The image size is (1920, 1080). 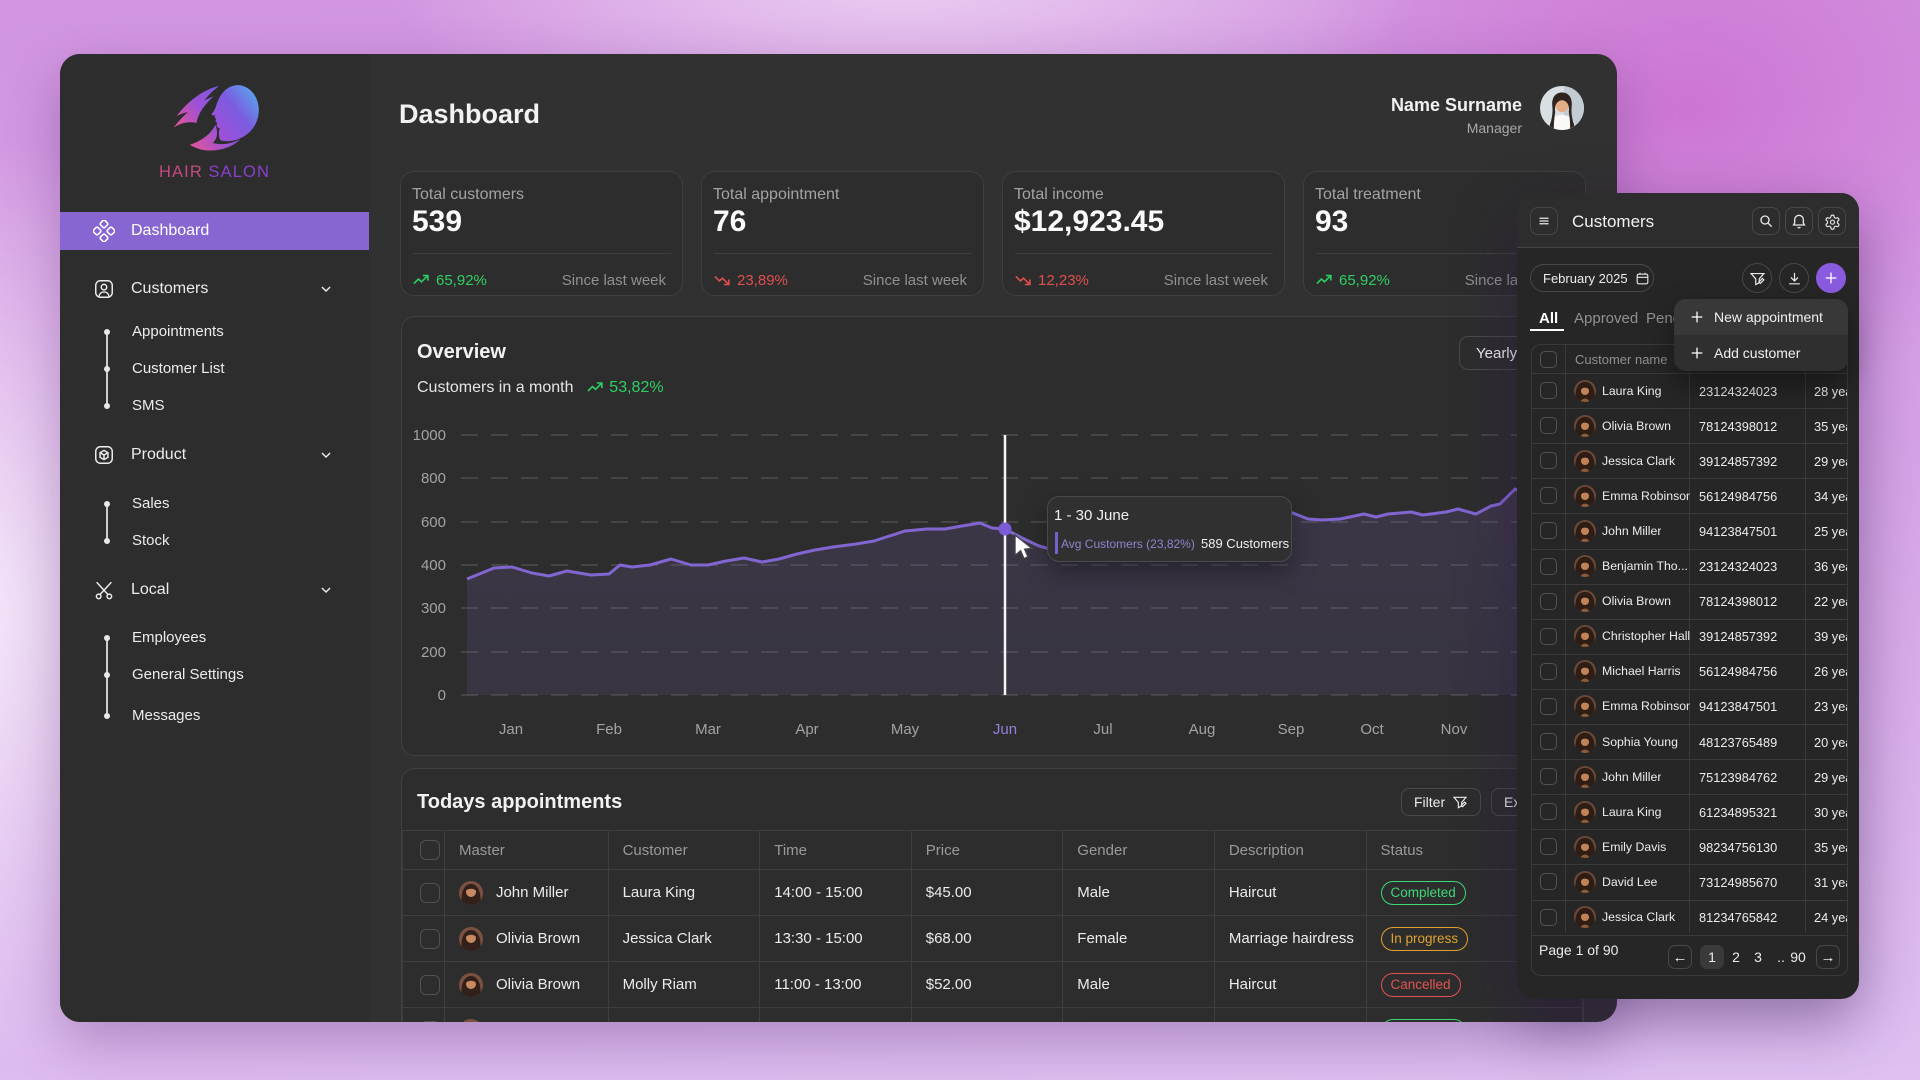 I want to click on svg-text: Jul, so click(x=1102, y=729).